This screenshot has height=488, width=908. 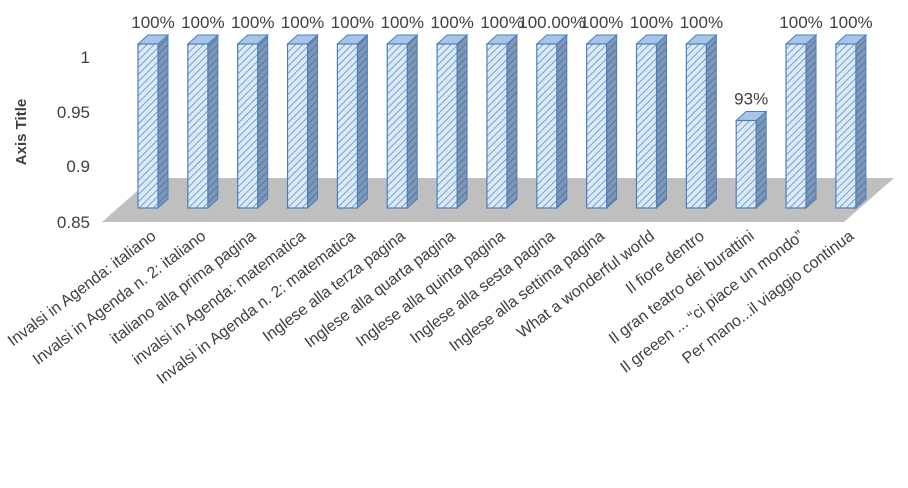 What do you see at coordinates (78, 166) in the screenshot?
I see `y-tick-label: 0.9` at bounding box center [78, 166].